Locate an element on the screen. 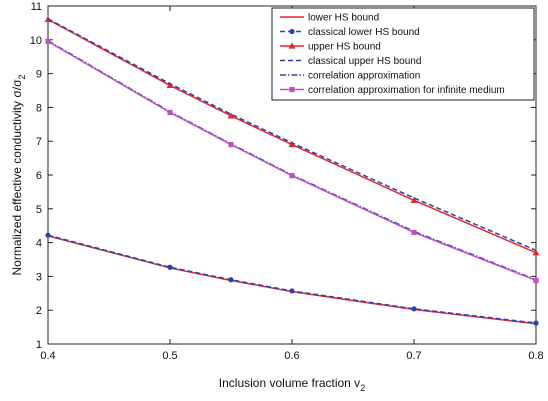 This screenshot has width=548, height=401. y-tick-label: 9 is located at coordinates (39, 75).